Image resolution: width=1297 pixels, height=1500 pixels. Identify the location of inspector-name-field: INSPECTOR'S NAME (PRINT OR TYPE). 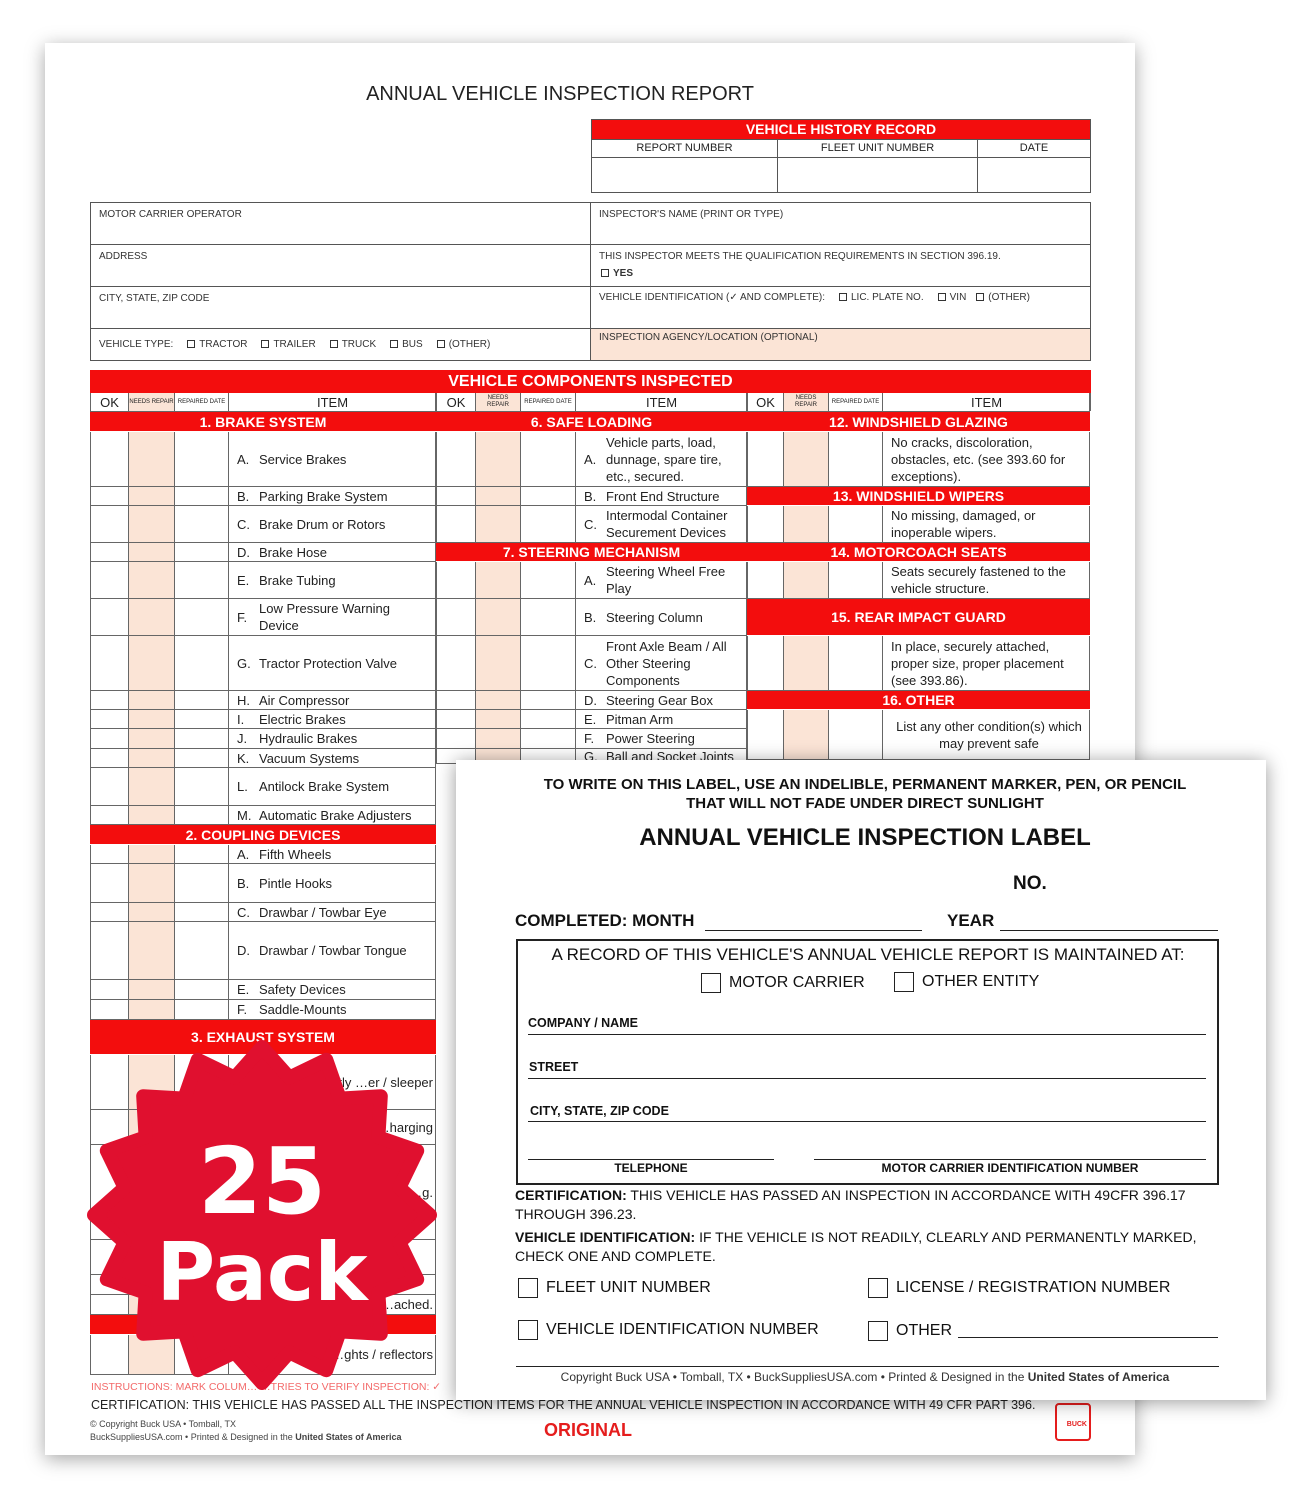
(840, 223).